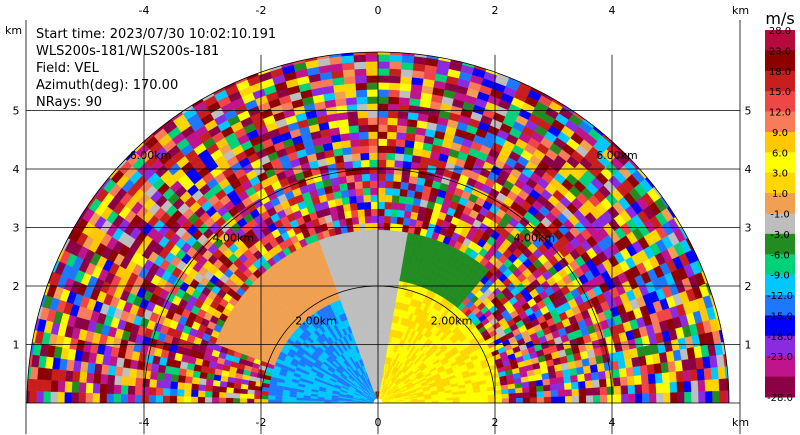 The height and width of the screenshot is (435, 800). What do you see at coordinates (107, 85) in the screenshot?
I see `azimuth-label: Azimuth(deg): 170.00` at bounding box center [107, 85].